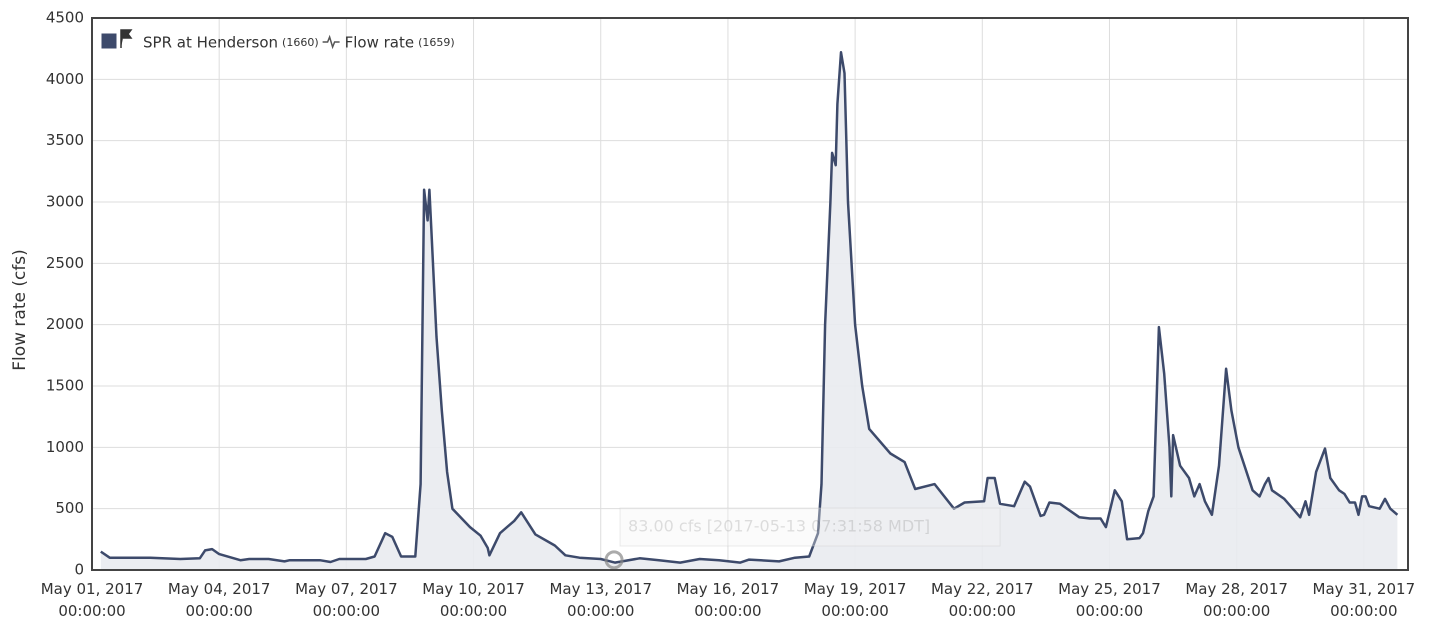 The width and height of the screenshot is (1434, 626). I want to click on tooltip-box, so click(810, 527).